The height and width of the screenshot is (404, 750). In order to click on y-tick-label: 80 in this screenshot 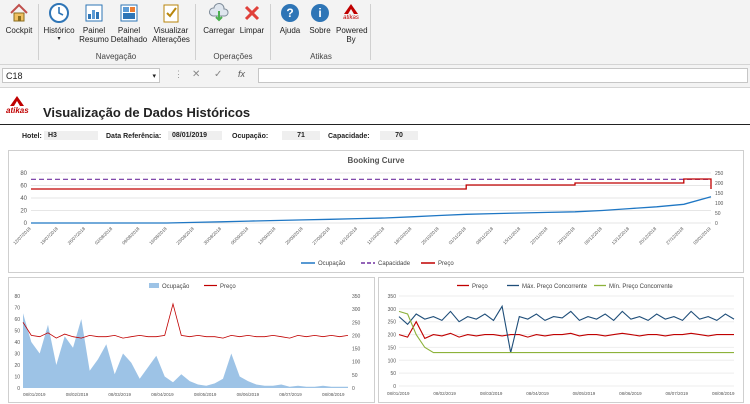, I will do `click(23, 174)`.